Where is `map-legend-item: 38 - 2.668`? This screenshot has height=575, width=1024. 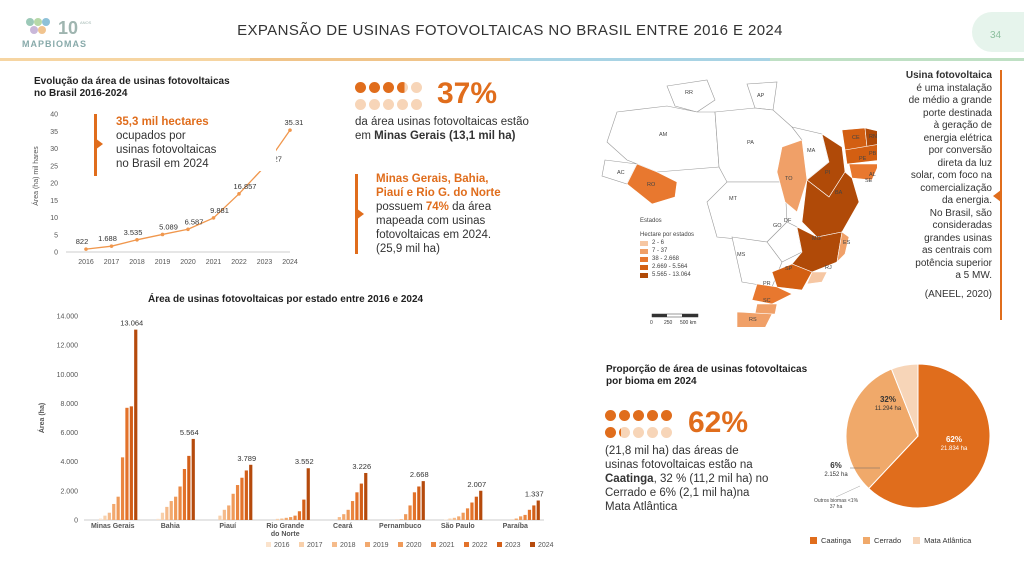
map-legend-item: 38 - 2.668 is located at coordinates (695, 259).